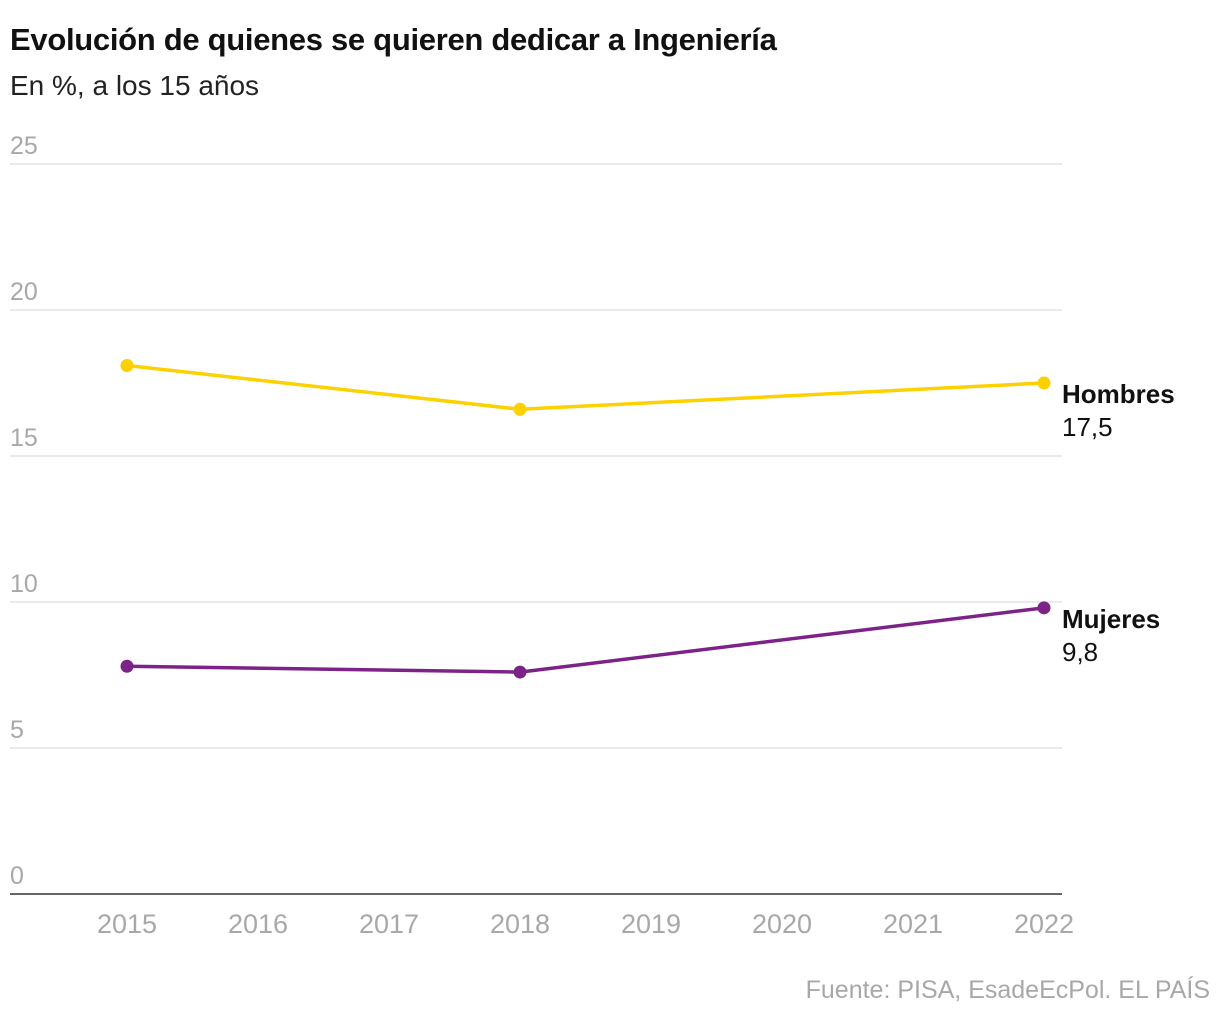  I want to click on series-line-hombres, so click(585, 387).